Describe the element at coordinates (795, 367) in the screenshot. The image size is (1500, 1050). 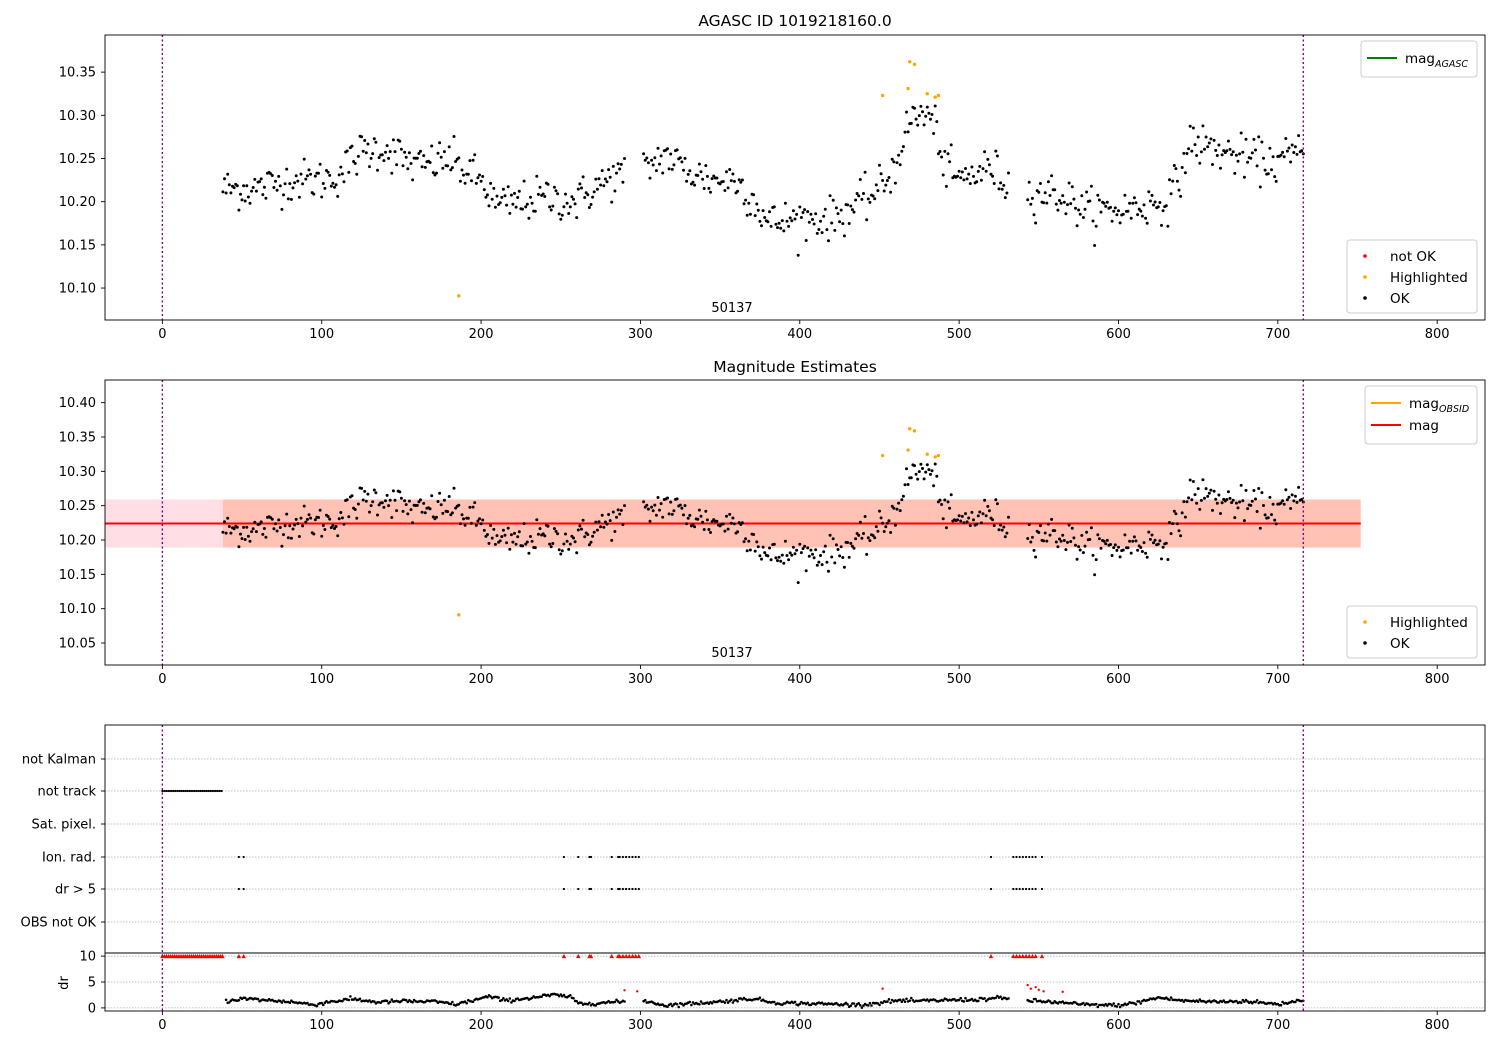
I see `magnitude-estimates-title: Magnitude Estimates` at that location.